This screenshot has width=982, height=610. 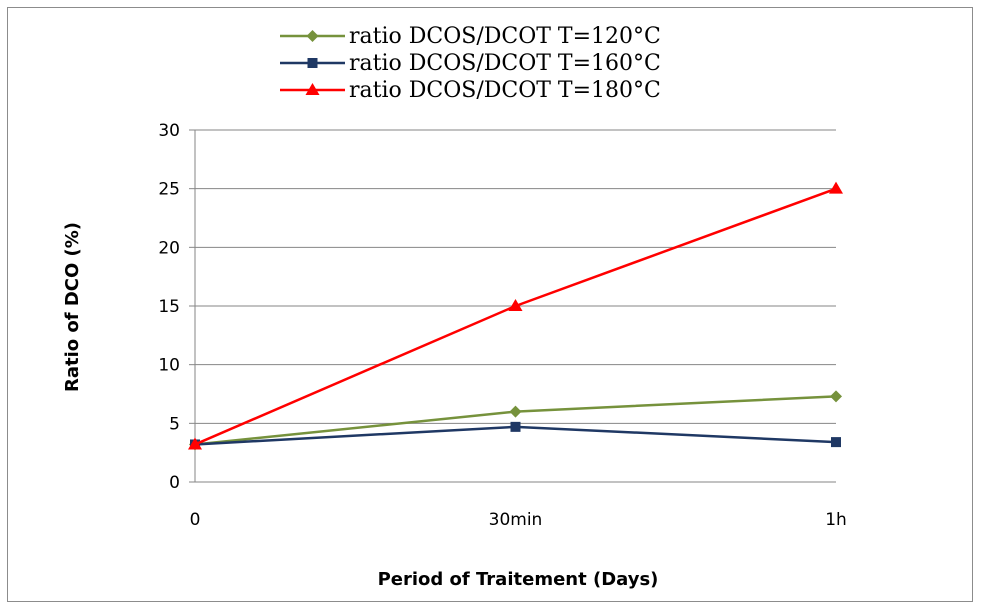 I want to click on x-tick-labels: 0 30min 1h, so click(x=518, y=520).